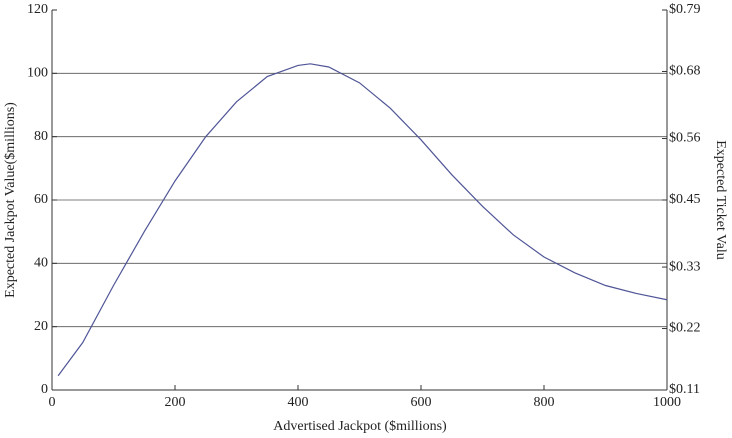 This screenshot has width=732, height=438. I want to click on y2-tick-label: $0.33, so click(685, 266).